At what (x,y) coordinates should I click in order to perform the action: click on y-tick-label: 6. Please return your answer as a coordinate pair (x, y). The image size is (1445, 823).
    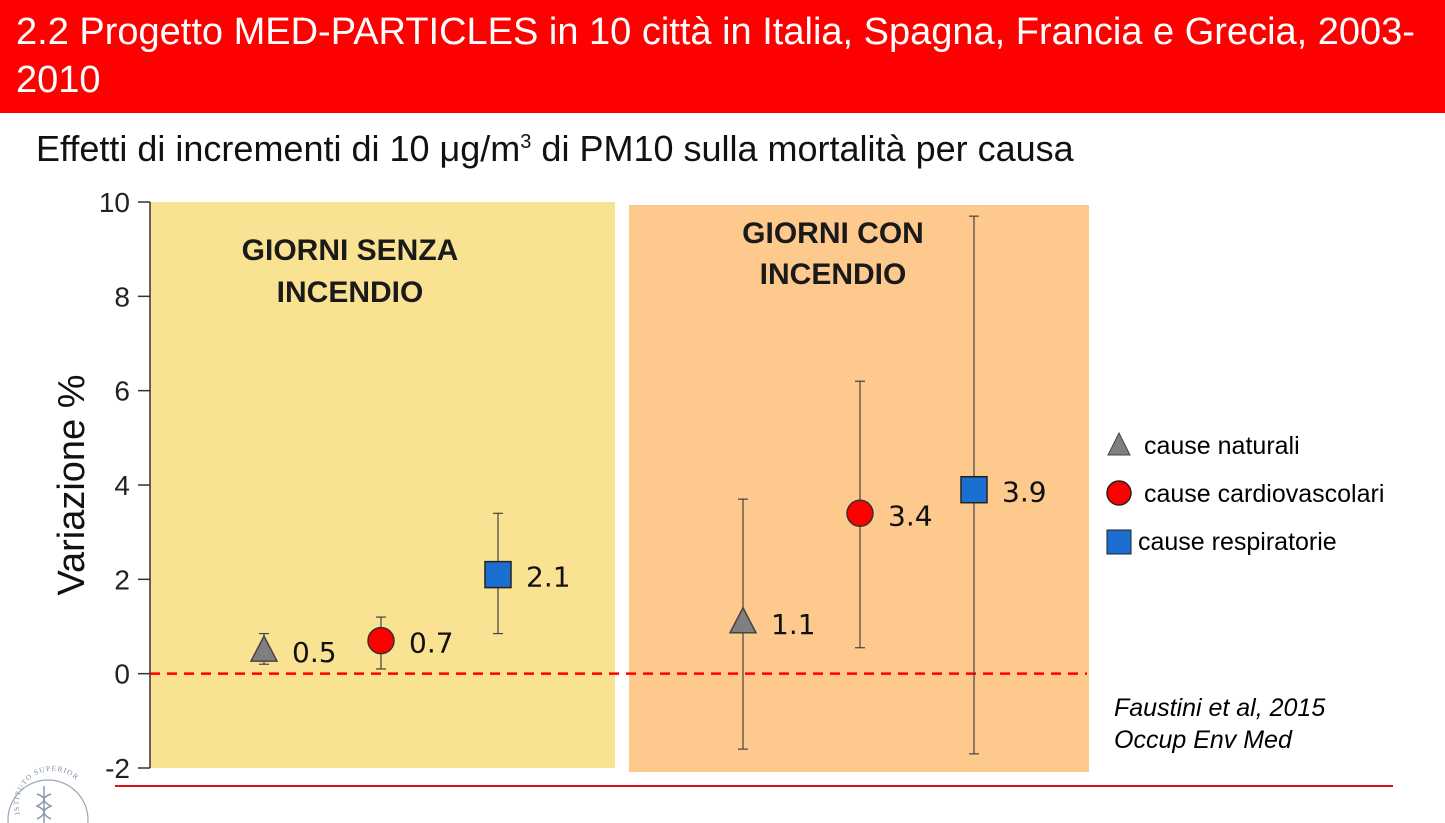
    Looking at the image, I should click on (122, 391).